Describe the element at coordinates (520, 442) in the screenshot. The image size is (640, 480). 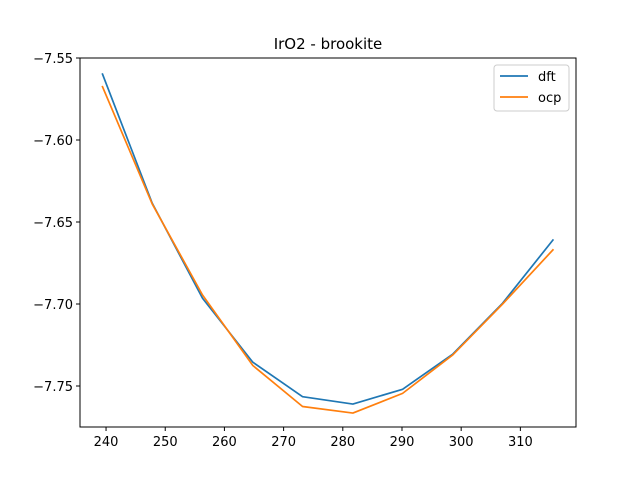
I see `x-tick-label: 310` at that location.